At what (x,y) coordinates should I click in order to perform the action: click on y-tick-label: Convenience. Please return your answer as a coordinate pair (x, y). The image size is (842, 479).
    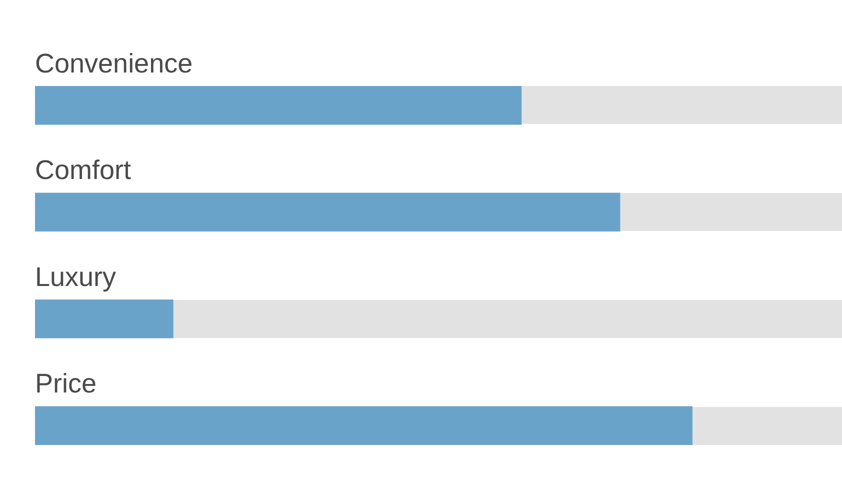
    Looking at the image, I should click on (114, 63).